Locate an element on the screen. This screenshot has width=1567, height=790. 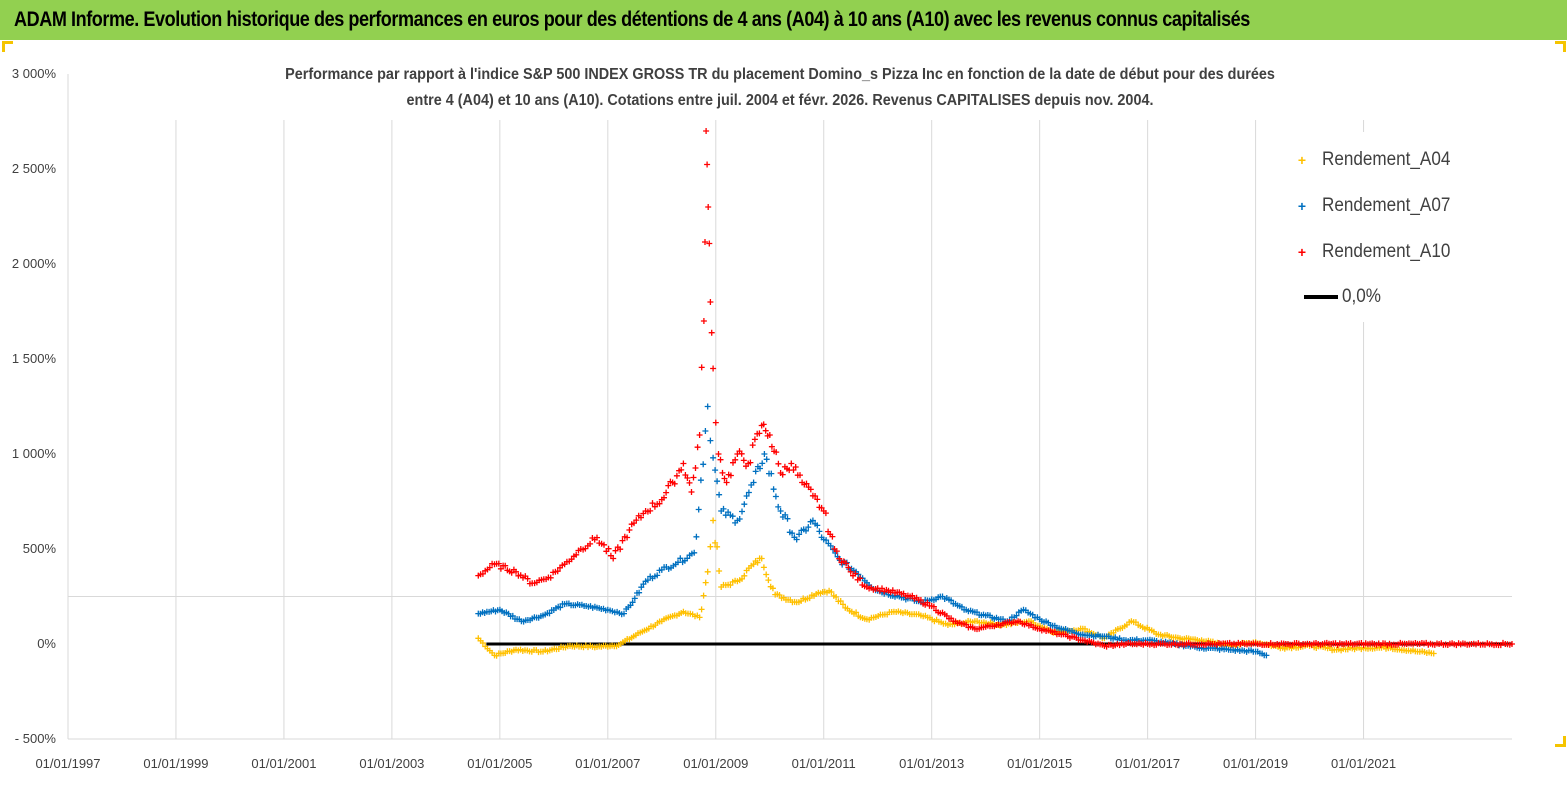
x-tick-label: 01/01/2003 is located at coordinates (391, 763).